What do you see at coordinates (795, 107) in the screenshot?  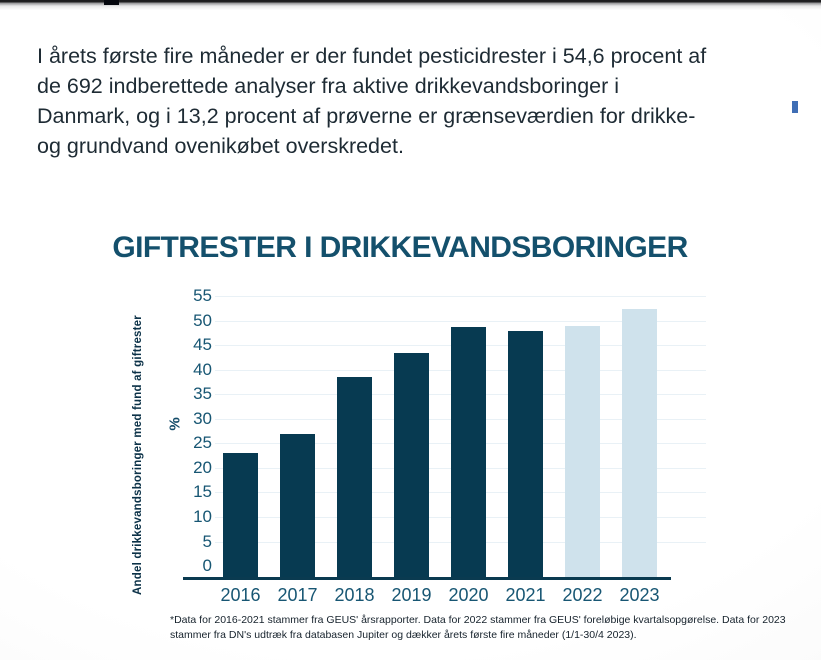 I see `cropped-text-artifact-right` at bounding box center [795, 107].